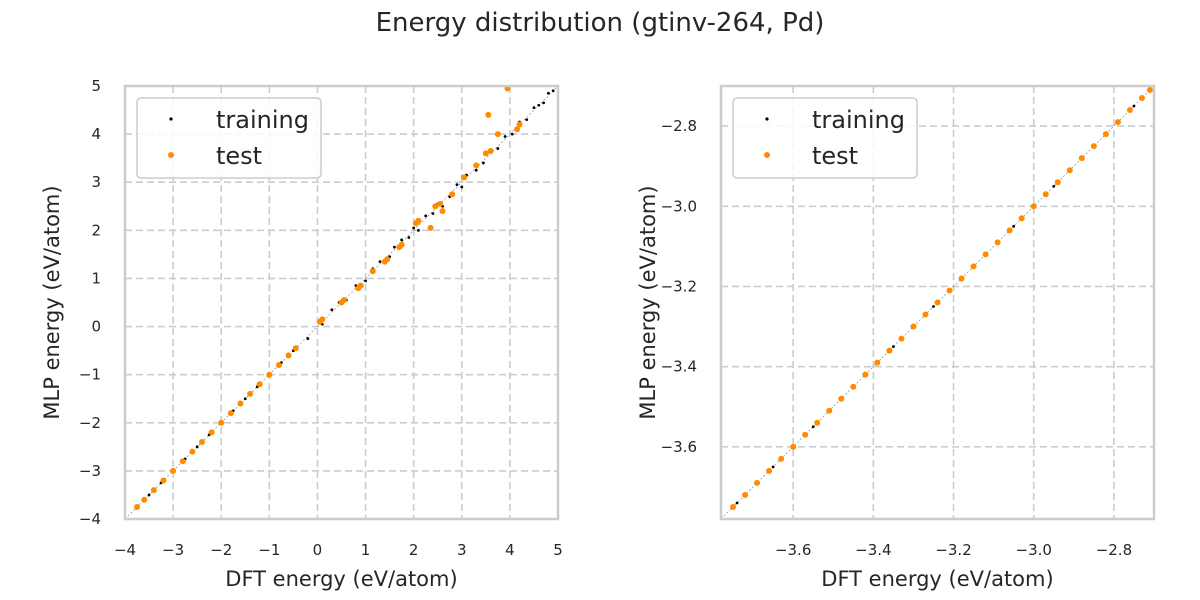  I want to click on x-tick-label: 1, so click(366, 550).